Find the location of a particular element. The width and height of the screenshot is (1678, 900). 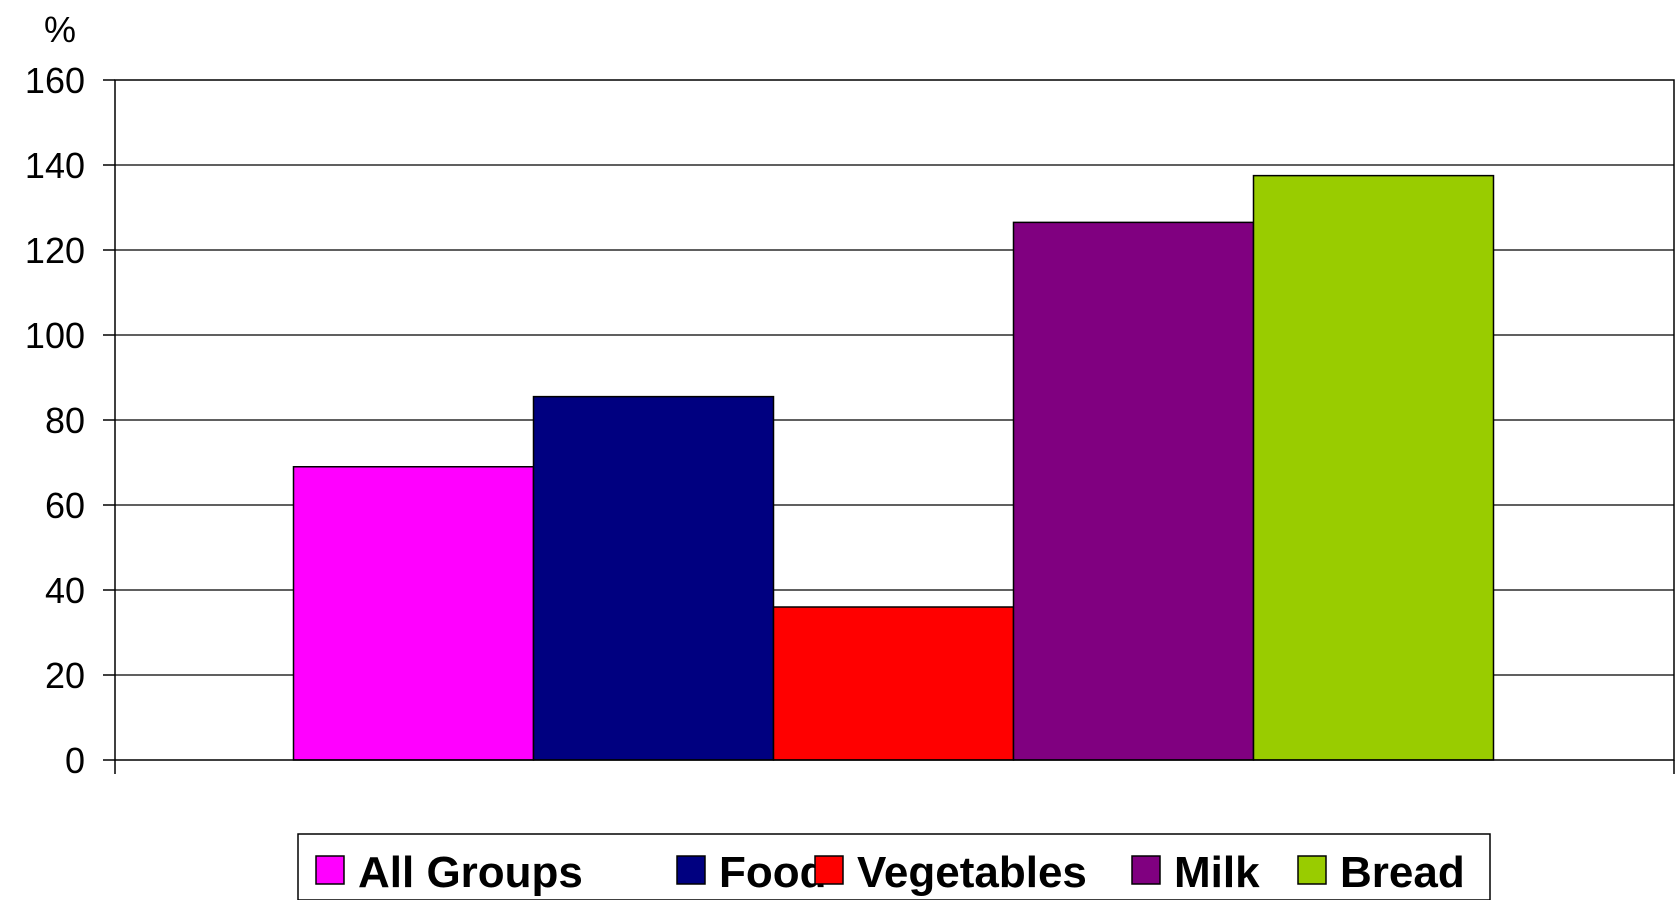

legend-box is located at coordinates (894, 866).